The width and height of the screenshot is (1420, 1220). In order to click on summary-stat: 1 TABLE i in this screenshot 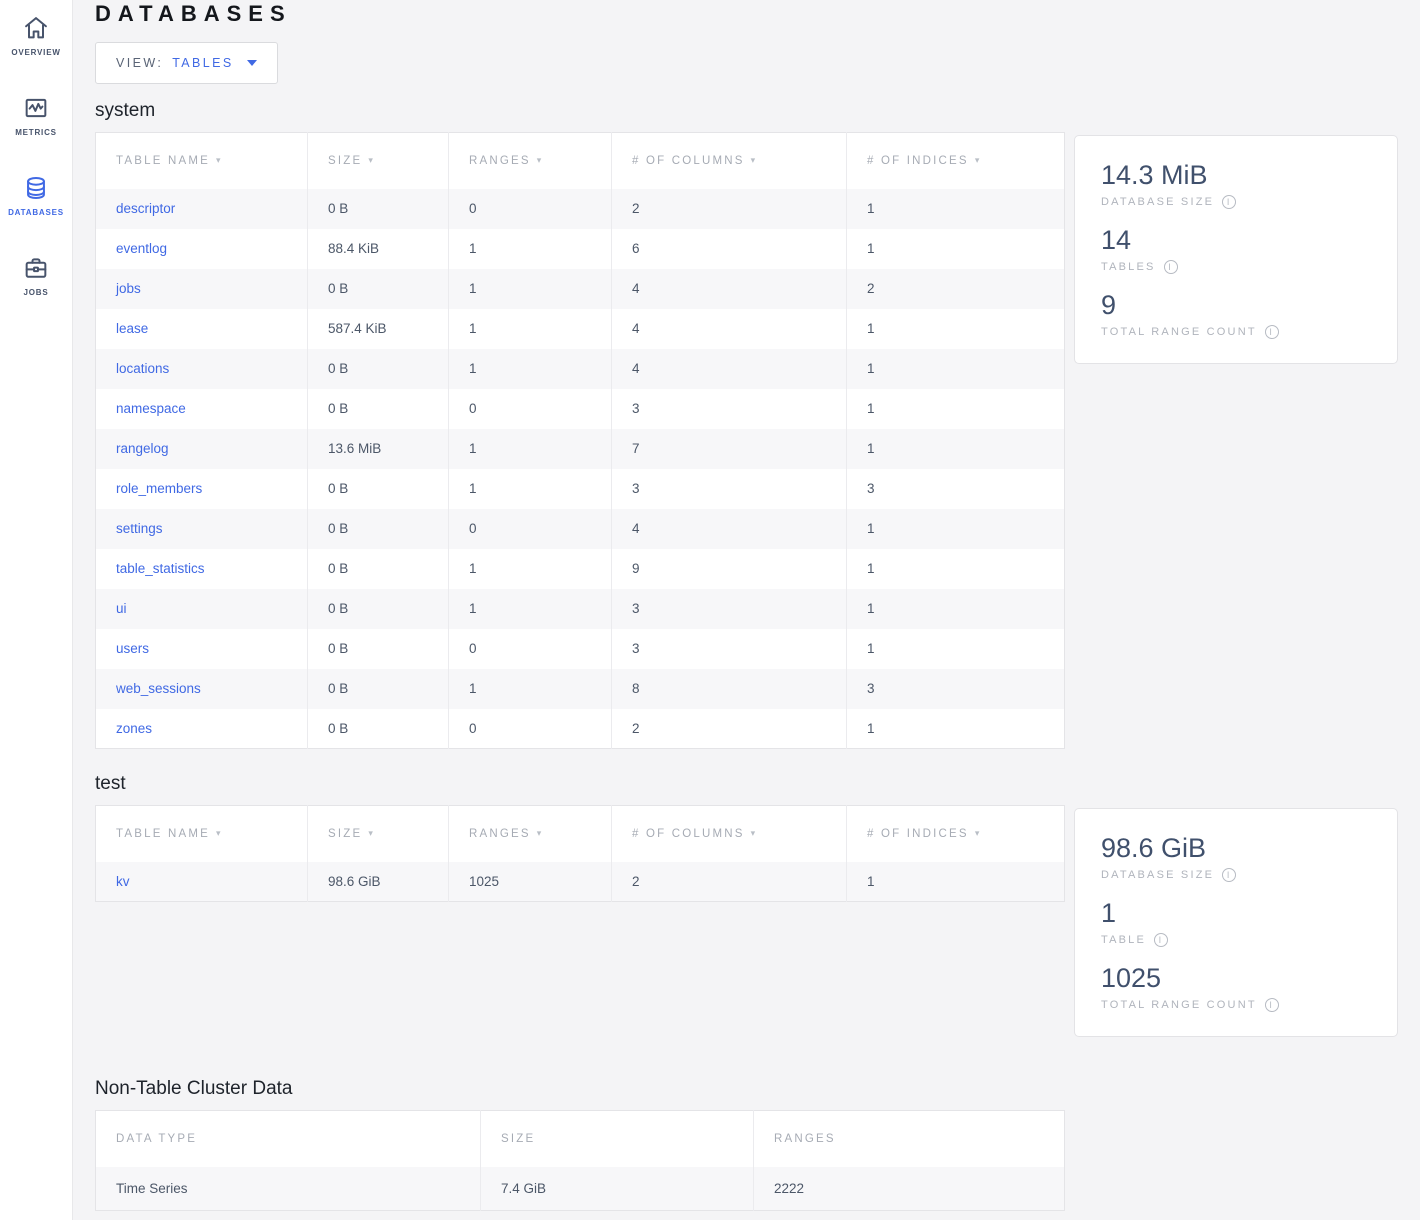, I will do `click(1236, 922)`.